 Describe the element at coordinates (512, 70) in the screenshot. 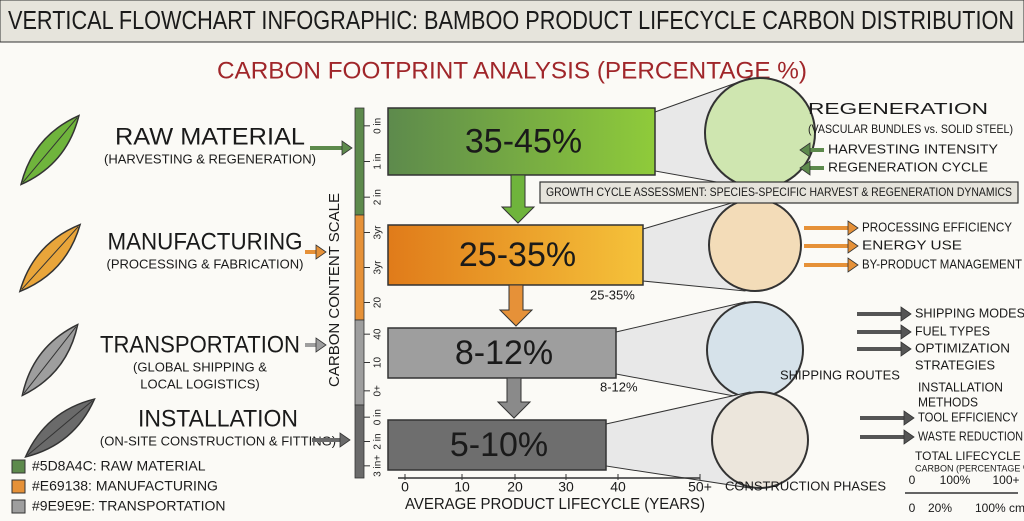

I see `subtitle: CARBON FOOTPRINT ANALYSIS (PERCENTAGE %)` at that location.